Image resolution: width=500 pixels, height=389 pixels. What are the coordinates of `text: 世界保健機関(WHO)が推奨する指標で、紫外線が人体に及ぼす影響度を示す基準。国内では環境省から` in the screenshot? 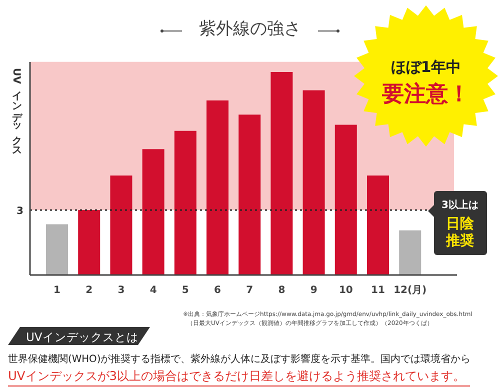 It's located at (239, 359).